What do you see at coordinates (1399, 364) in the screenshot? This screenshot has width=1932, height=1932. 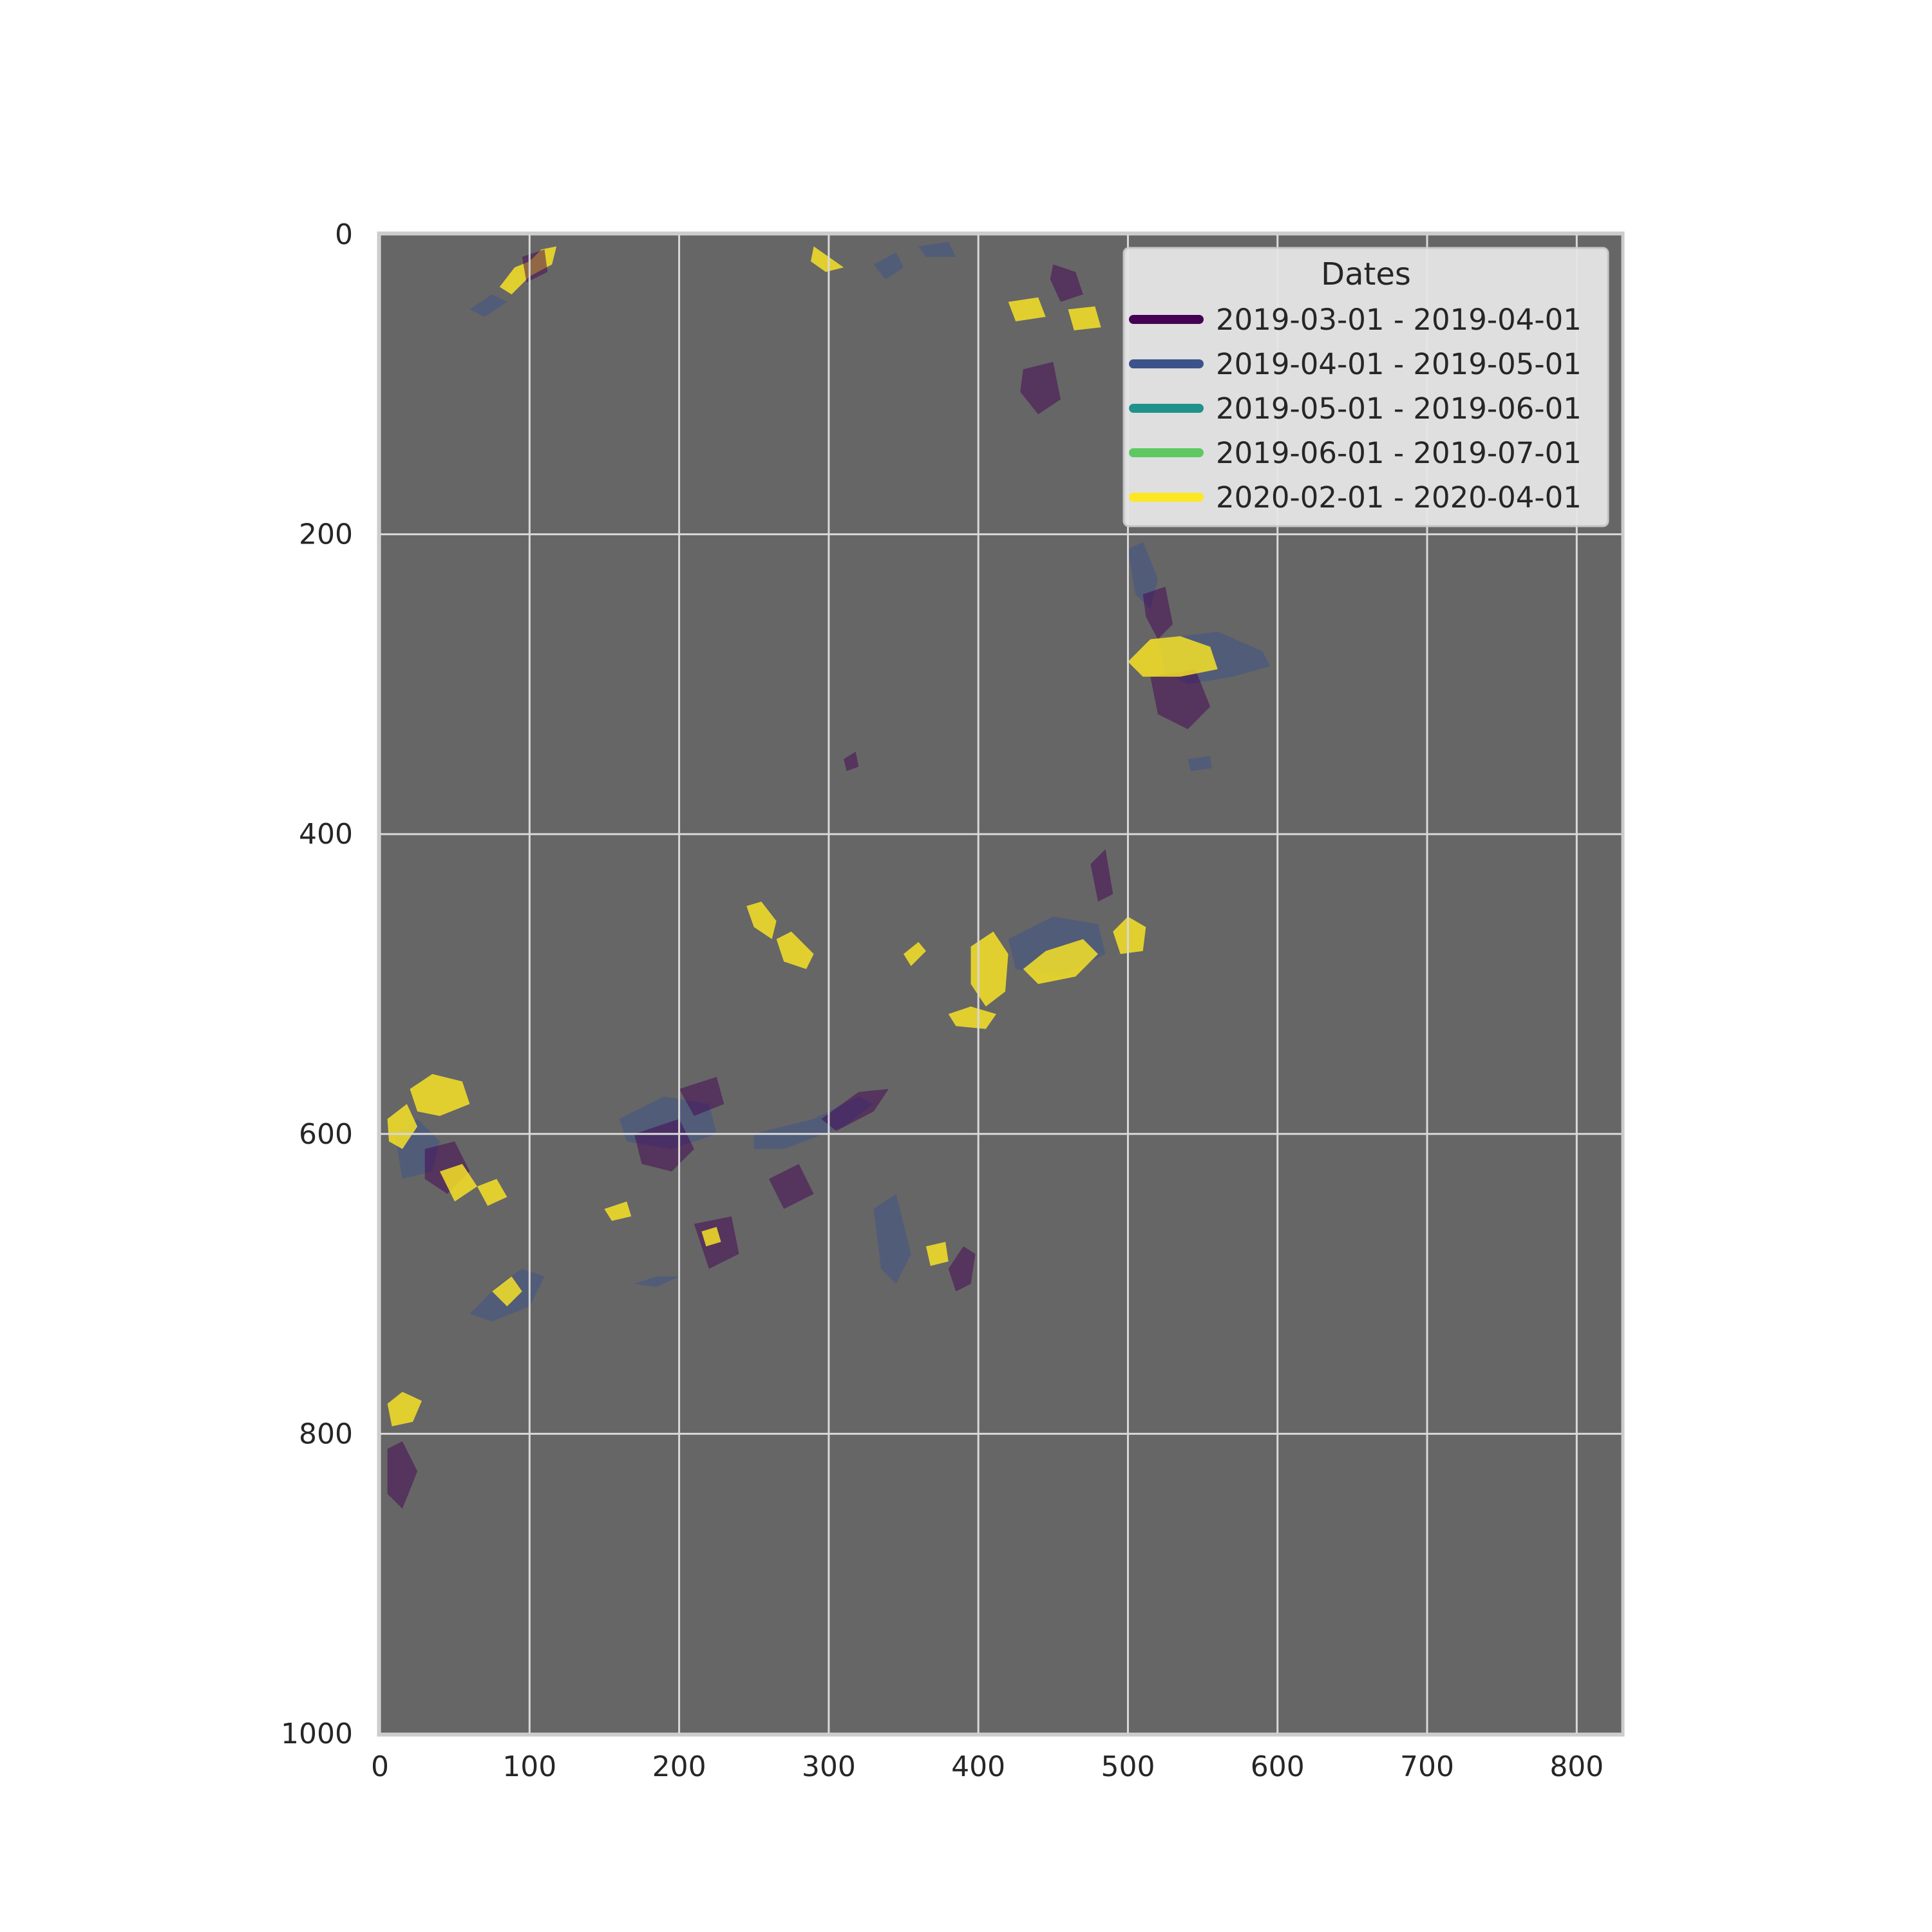 I see `legend-label: 2019-04-01 - 2019-05-01` at bounding box center [1399, 364].